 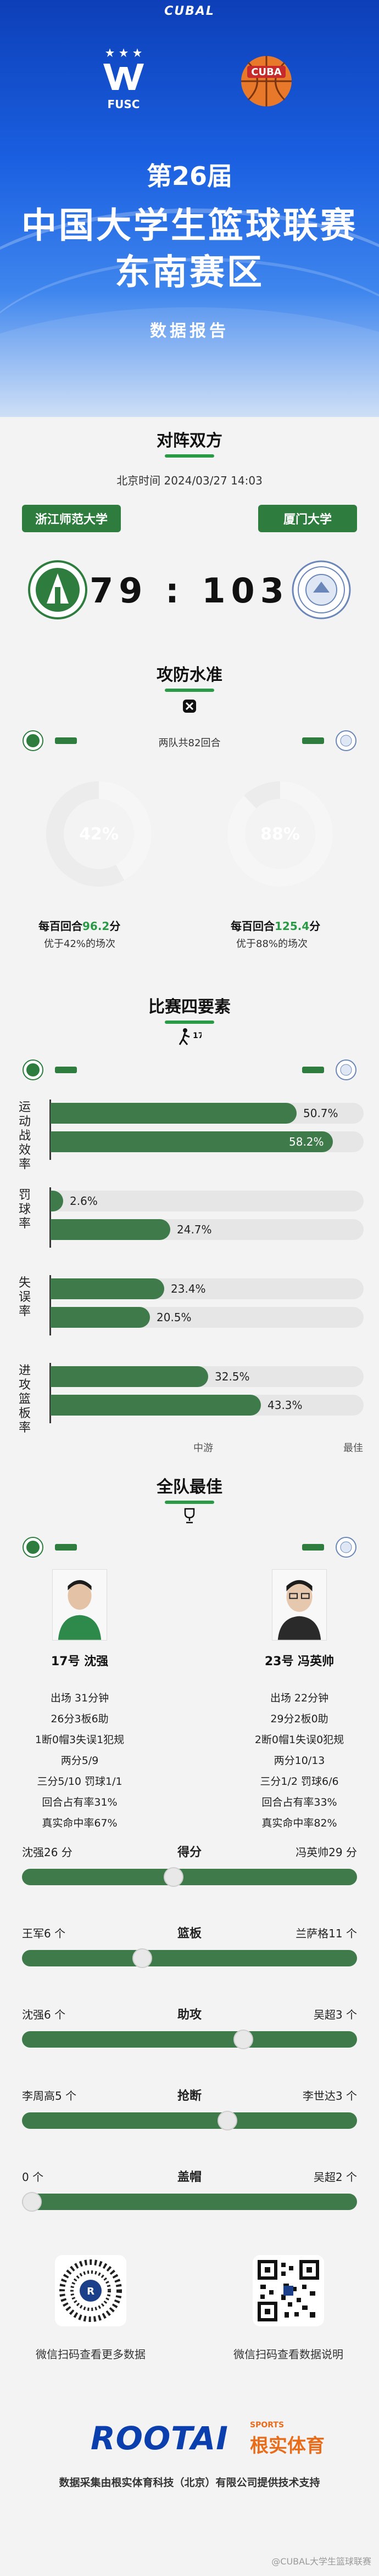 What do you see at coordinates (33, 741) in the screenshot?
I see `home-mini-badge-icon` at bounding box center [33, 741].